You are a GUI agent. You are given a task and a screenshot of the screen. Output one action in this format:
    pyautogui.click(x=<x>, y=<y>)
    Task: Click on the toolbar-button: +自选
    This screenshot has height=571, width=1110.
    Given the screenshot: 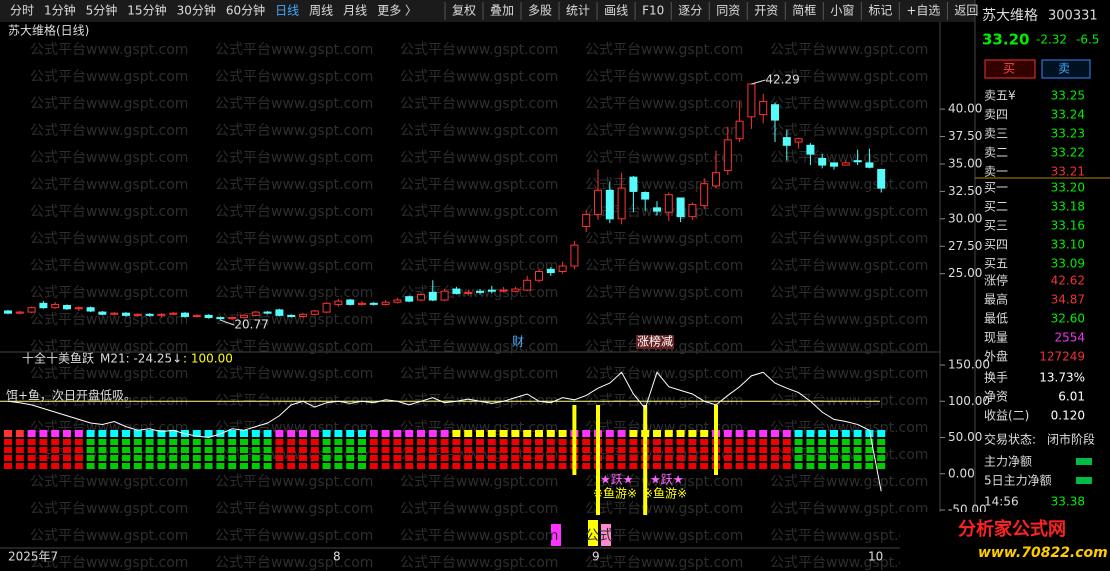 What is the action you would take?
    pyautogui.click(x=923, y=11)
    